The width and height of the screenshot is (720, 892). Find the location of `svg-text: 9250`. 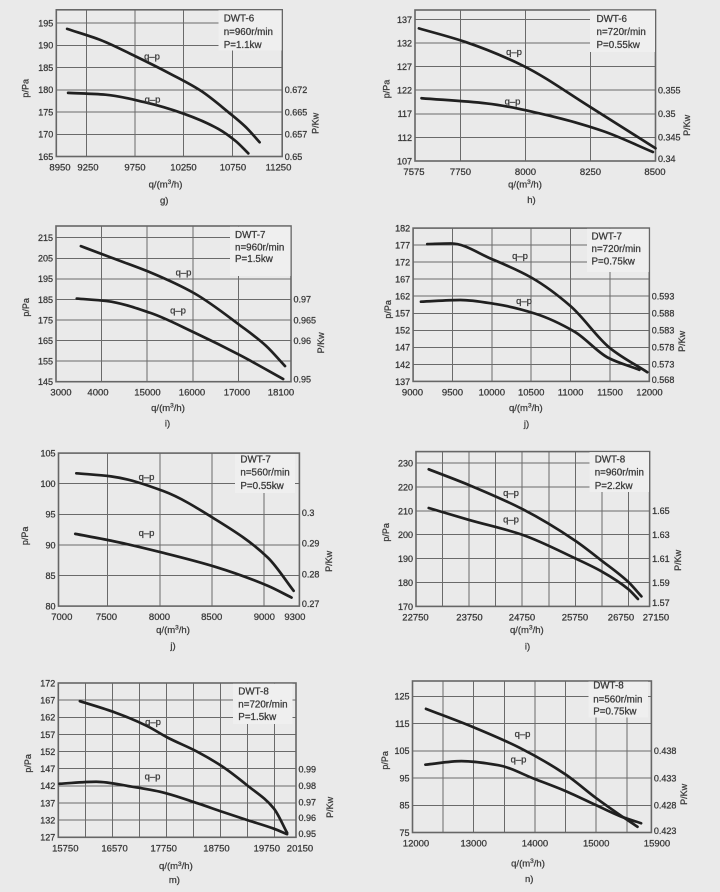

svg-text: 9250 is located at coordinates (87, 168).